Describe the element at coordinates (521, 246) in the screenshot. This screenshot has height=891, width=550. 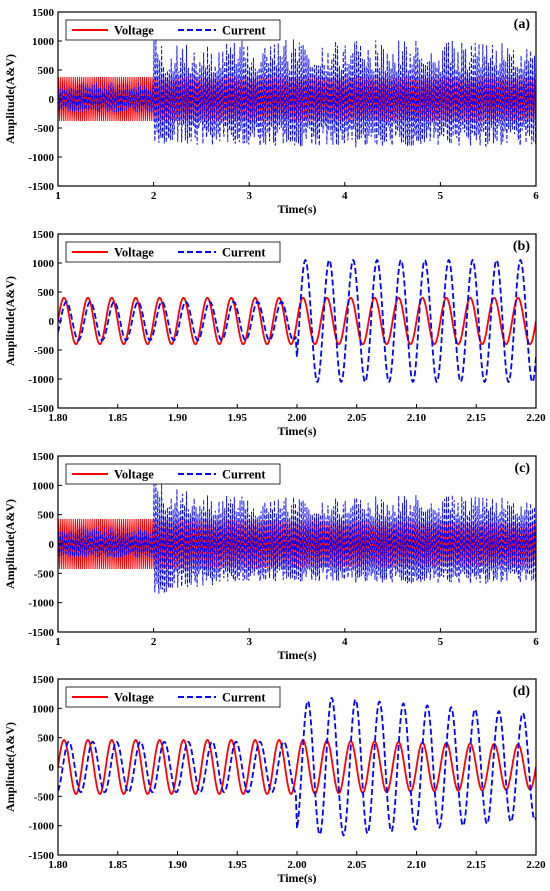
I see `panel-label: (b)` at that location.